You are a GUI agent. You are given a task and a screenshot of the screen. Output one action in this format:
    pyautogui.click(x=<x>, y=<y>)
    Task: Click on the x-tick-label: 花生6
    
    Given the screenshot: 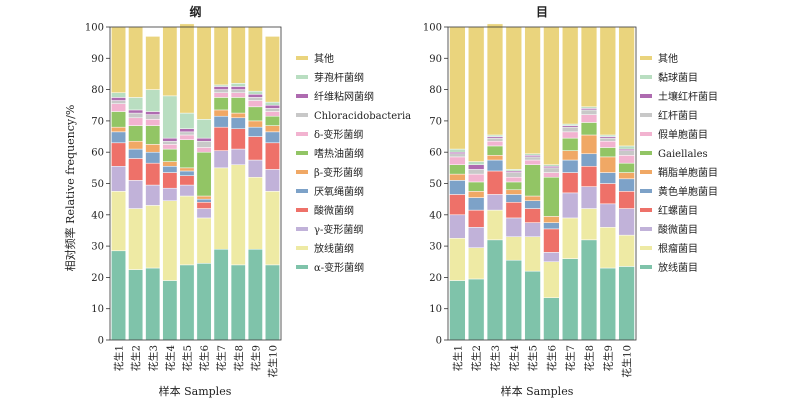 What is the action you would take?
    pyautogui.click(x=551, y=358)
    